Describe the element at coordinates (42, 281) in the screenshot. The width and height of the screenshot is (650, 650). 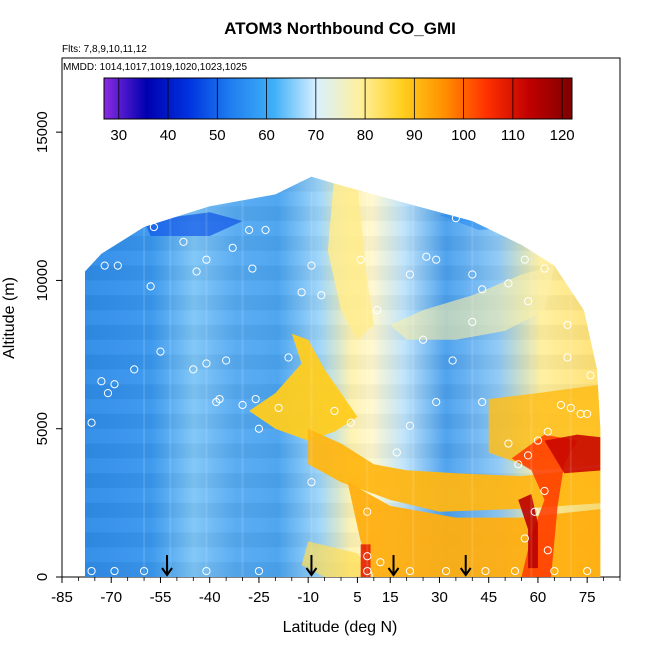
I see `y-tick-label: 10000` at that location.